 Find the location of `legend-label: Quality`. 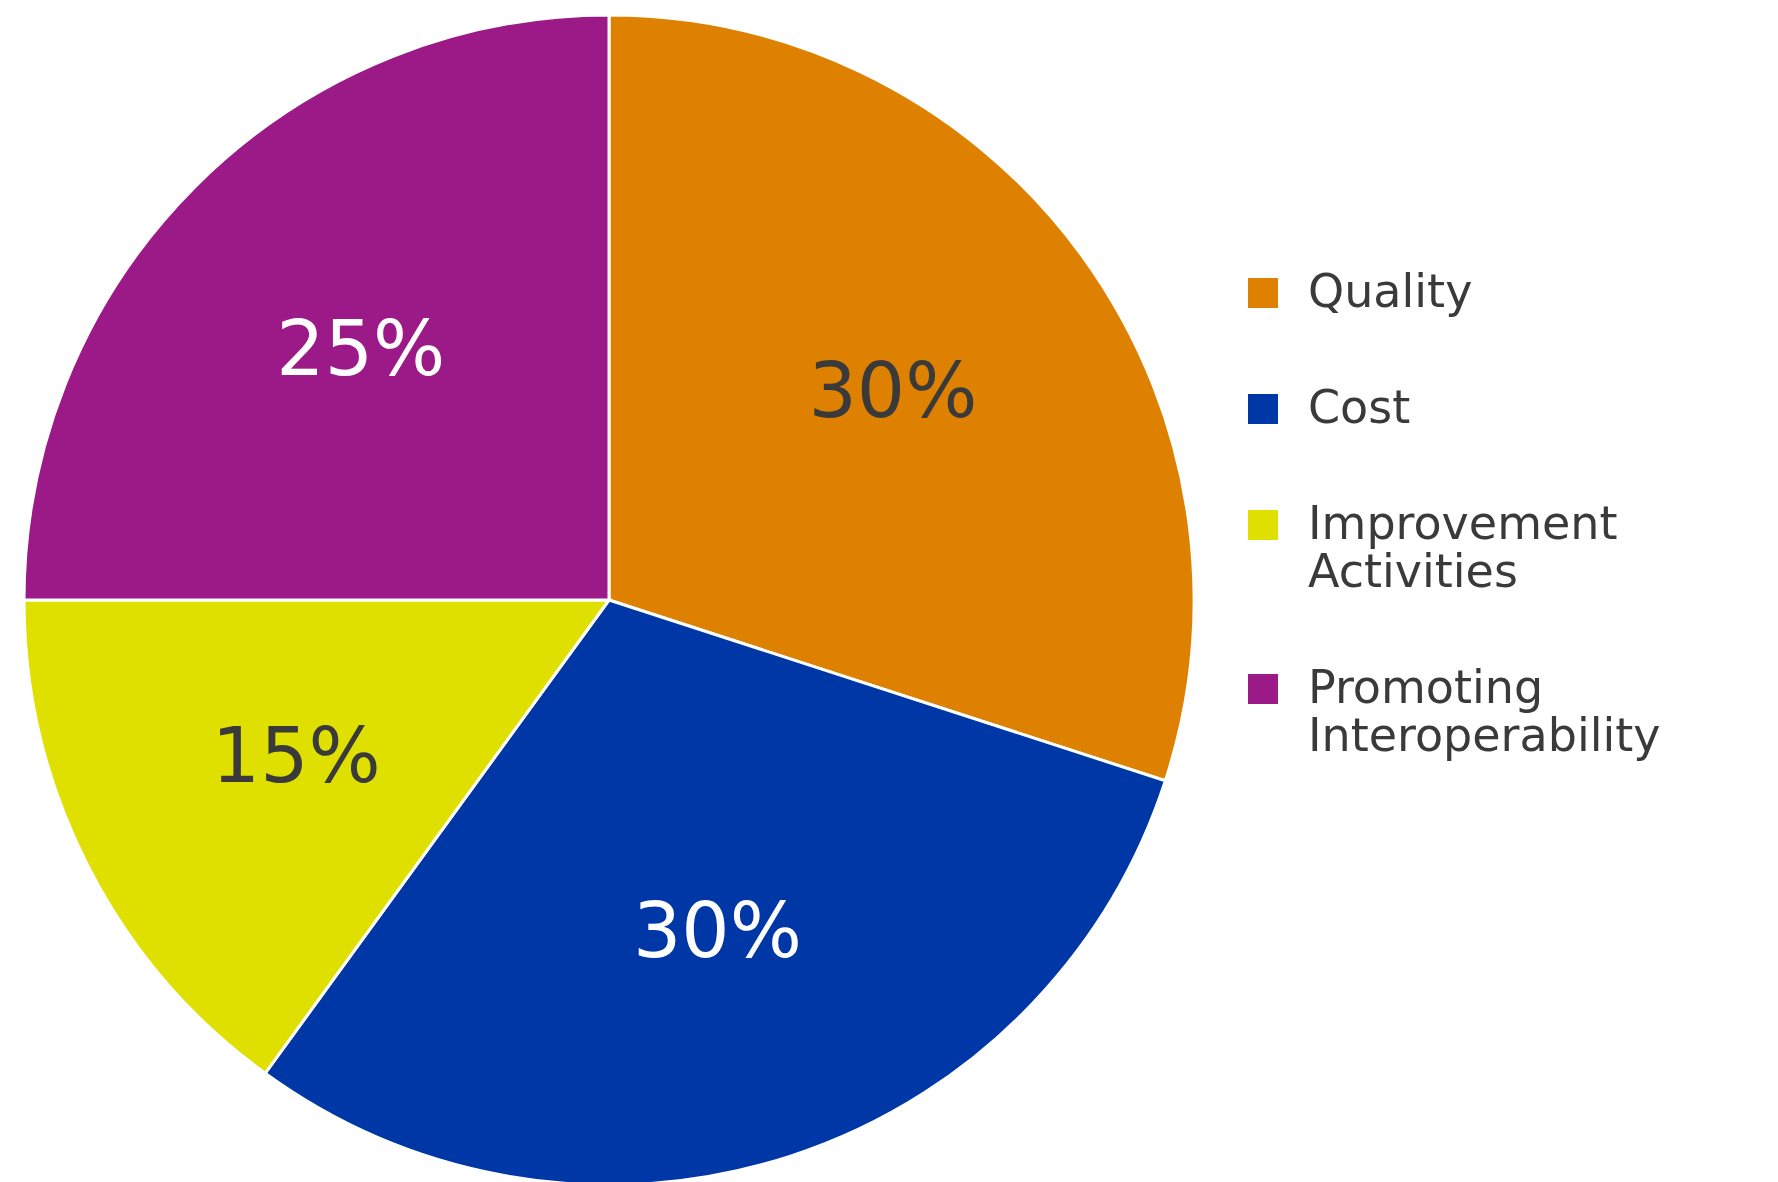

legend-label: Quality is located at coordinates (1390, 291).